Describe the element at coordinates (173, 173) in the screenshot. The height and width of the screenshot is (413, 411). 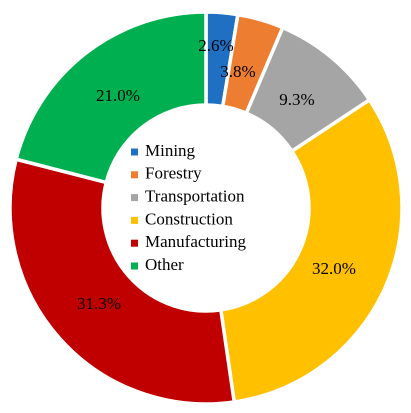
I see `legend-label-forestry: Forestry` at that location.